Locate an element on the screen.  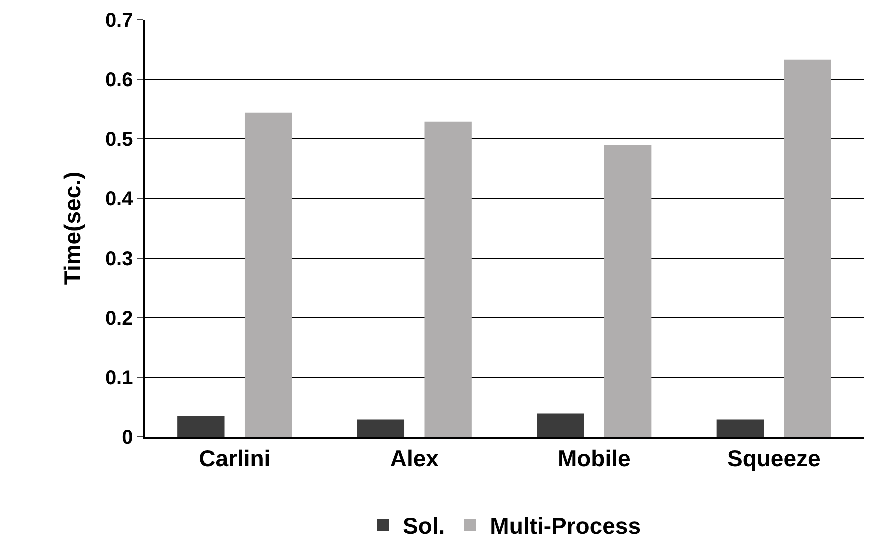
x-tick-label: Carlini is located at coordinates (235, 458).